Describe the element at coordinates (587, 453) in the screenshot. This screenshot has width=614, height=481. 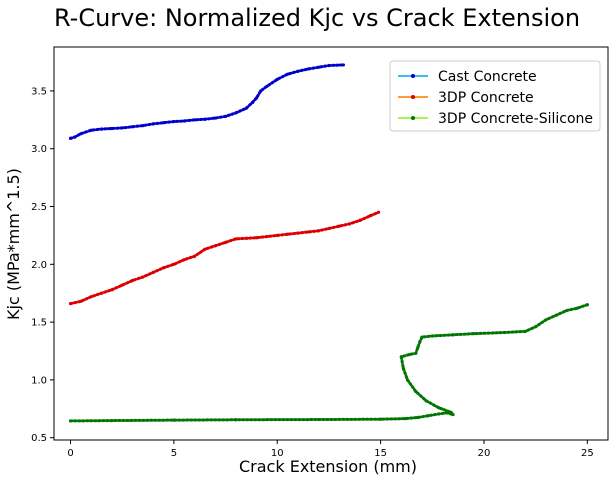
I see `x-tick-label: 25` at that location.